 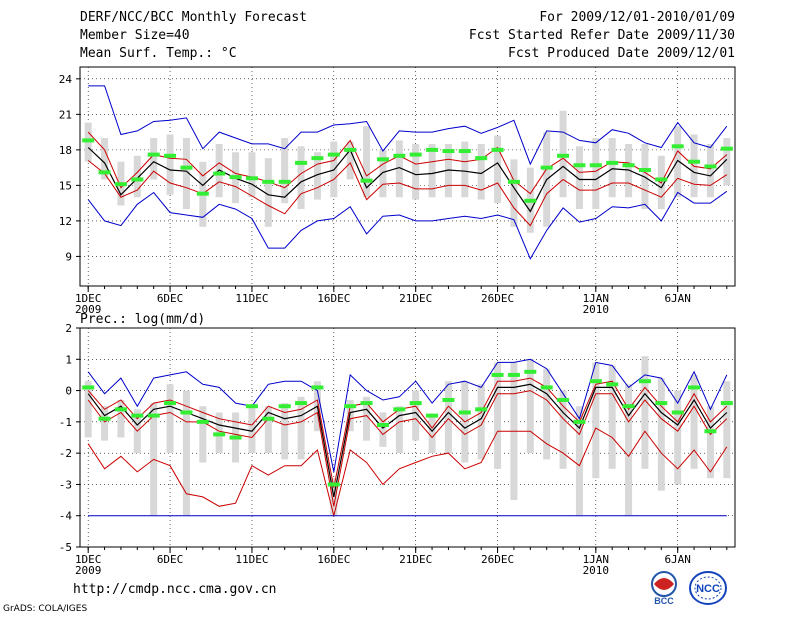 What do you see at coordinates (621, 53) in the screenshot?
I see `produced-date: Fcst Produced Date 2009/12/01` at bounding box center [621, 53].